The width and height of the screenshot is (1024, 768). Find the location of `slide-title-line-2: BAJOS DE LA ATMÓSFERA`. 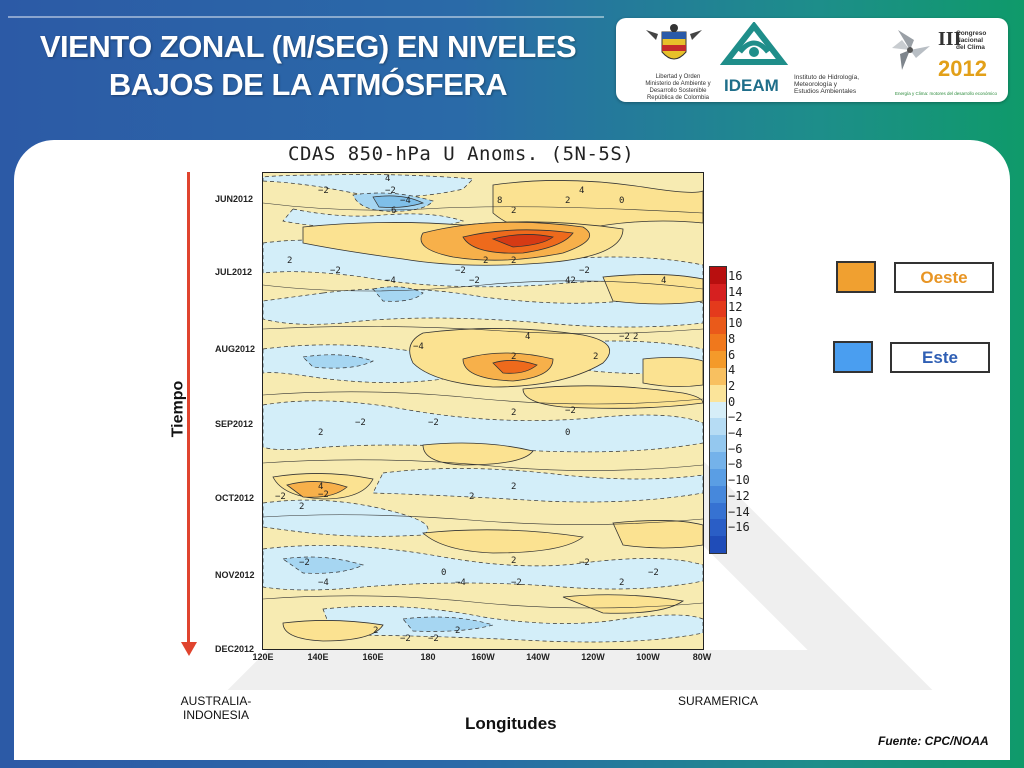

slide-title-line-2: BAJOS DE LA ATMÓSFERA is located at coordinates (308, 84).